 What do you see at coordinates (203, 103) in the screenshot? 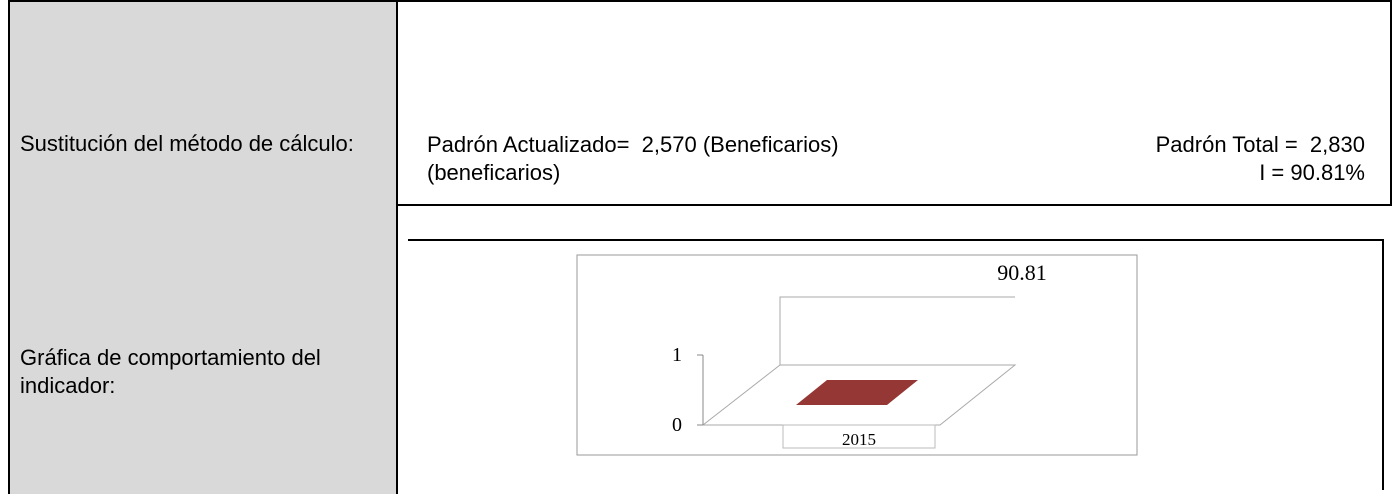
I see `label-cell` at bounding box center [203, 103].